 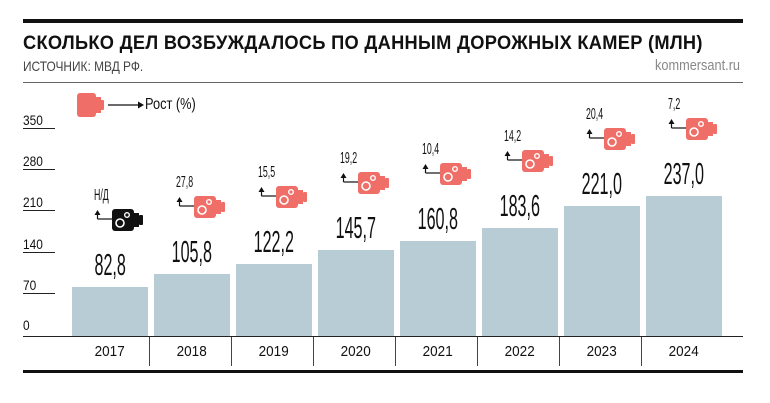 I want to click on brand-link: kommersant.ru, so click(x=697, y=65).